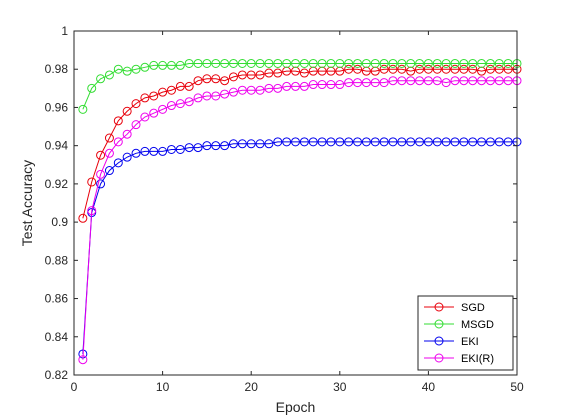 Image resolution: width=570 pixels, height=420 pixels. I want to click on x-tick-label: 30, so click(340, 387).